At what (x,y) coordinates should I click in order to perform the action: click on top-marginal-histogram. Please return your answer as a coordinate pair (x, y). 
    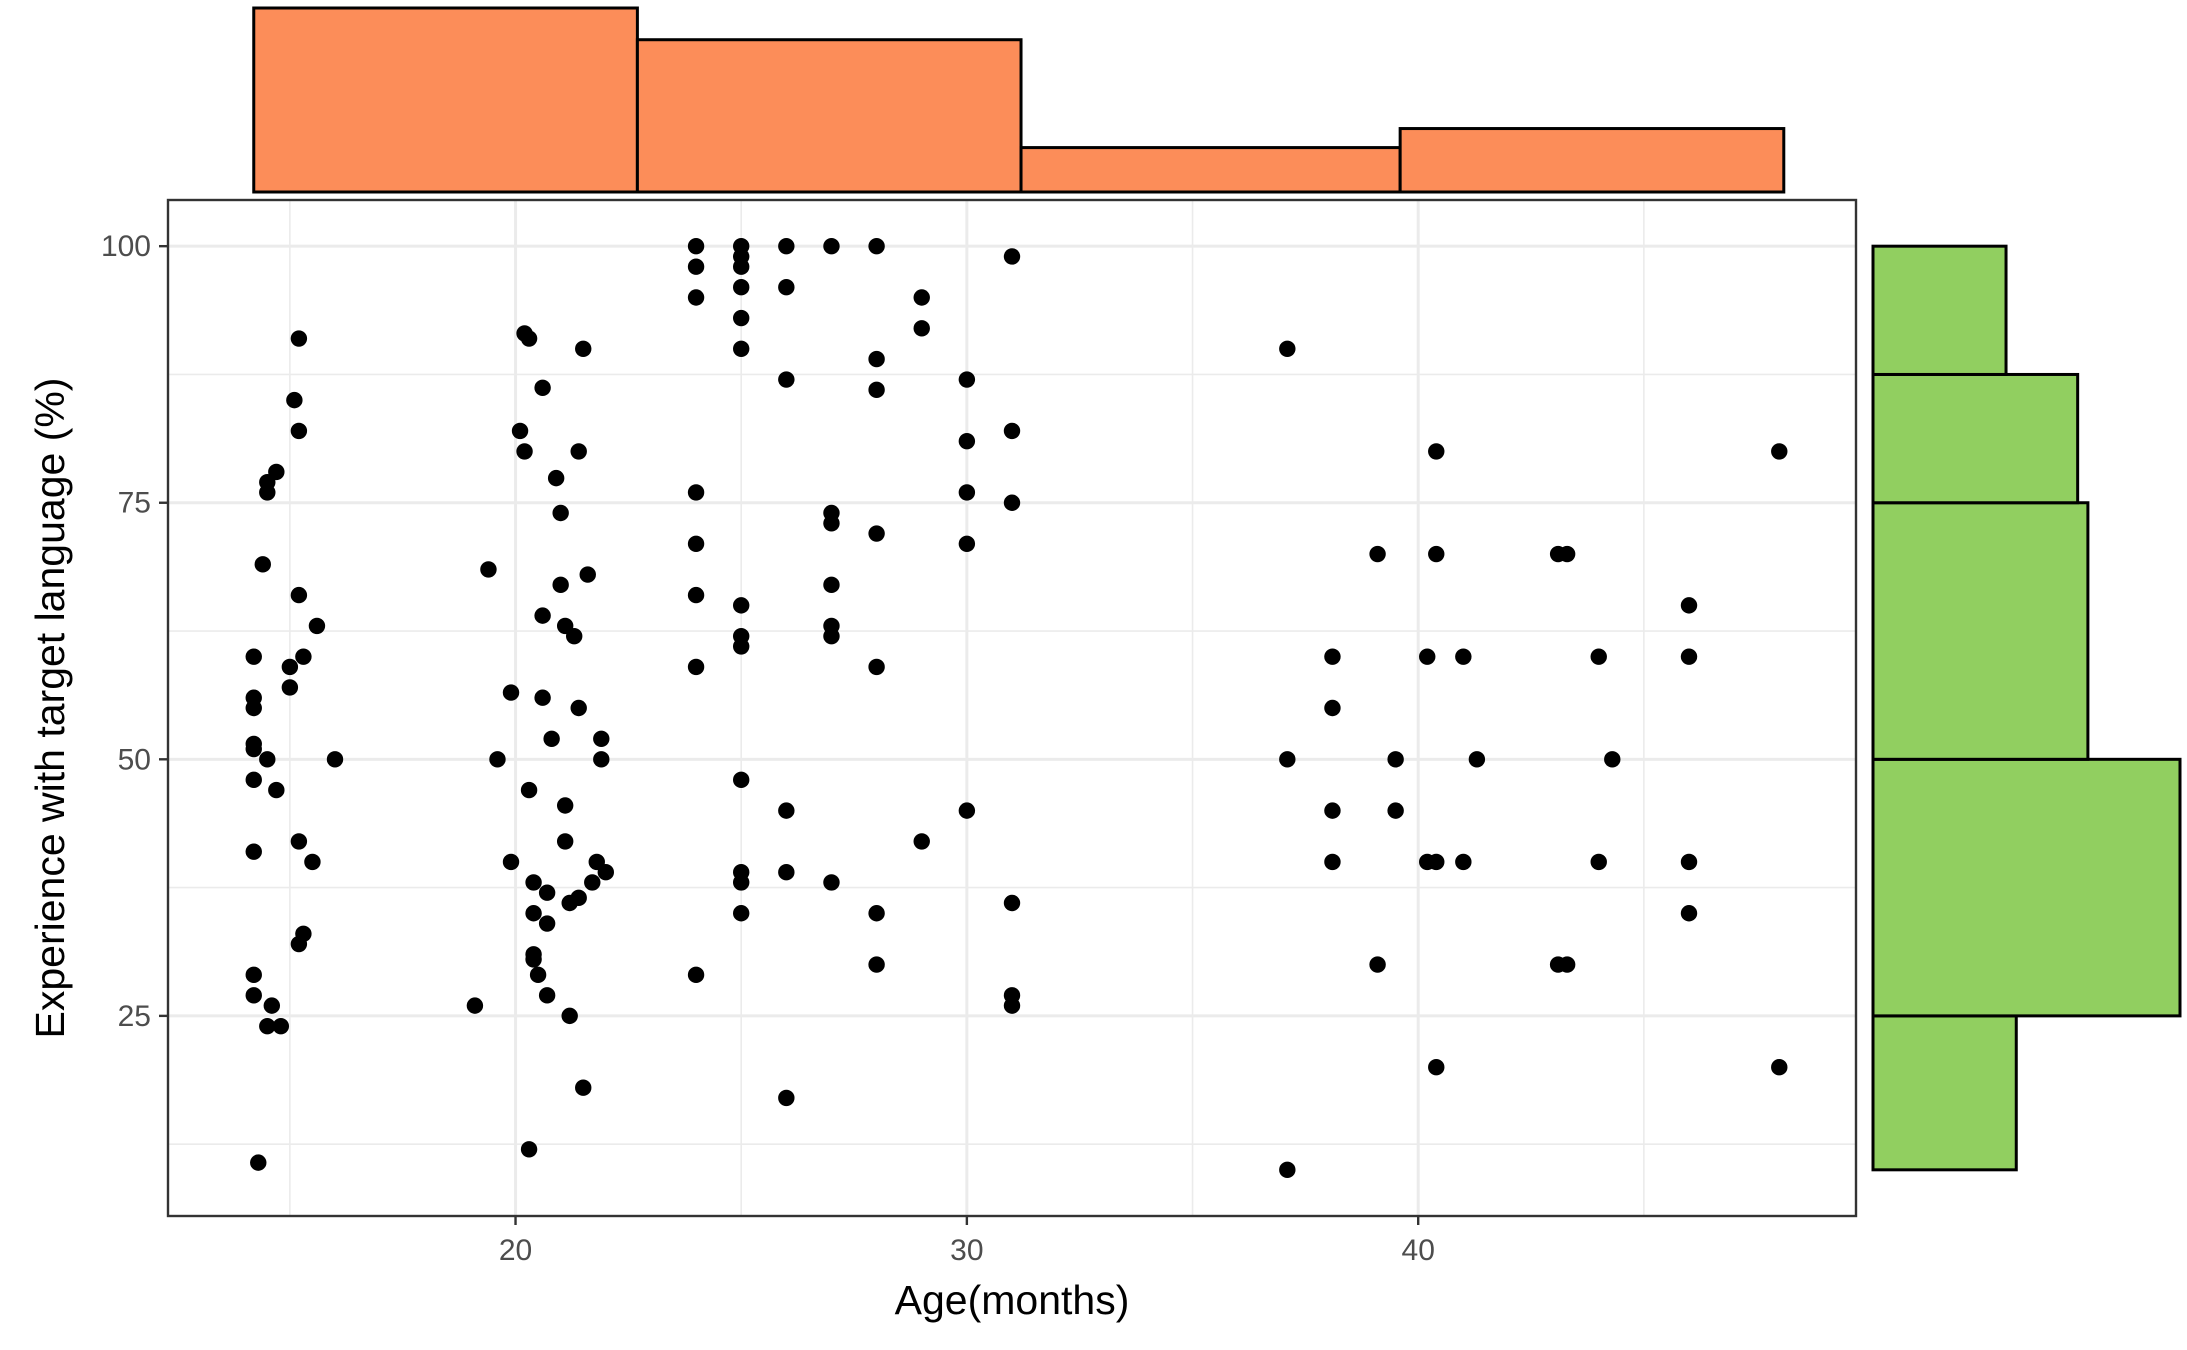
    Looking at the image, I should click on (1019, 100).